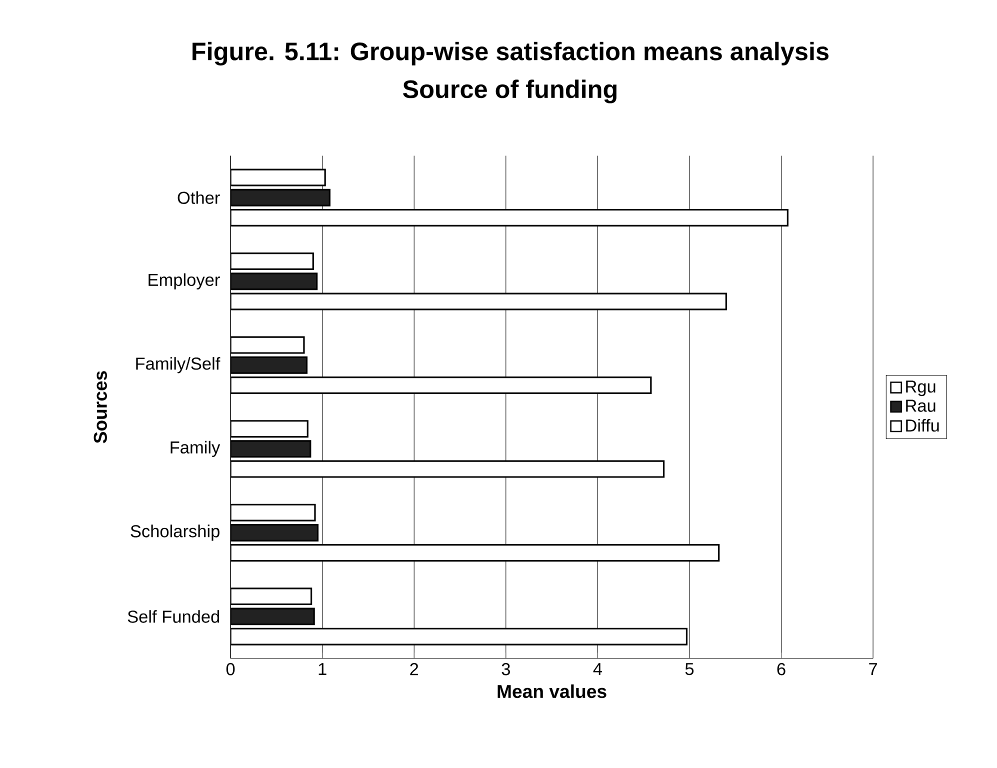 The image size is (997, 768). I want to click on y-axis-title: Sources, so click(100, 407).